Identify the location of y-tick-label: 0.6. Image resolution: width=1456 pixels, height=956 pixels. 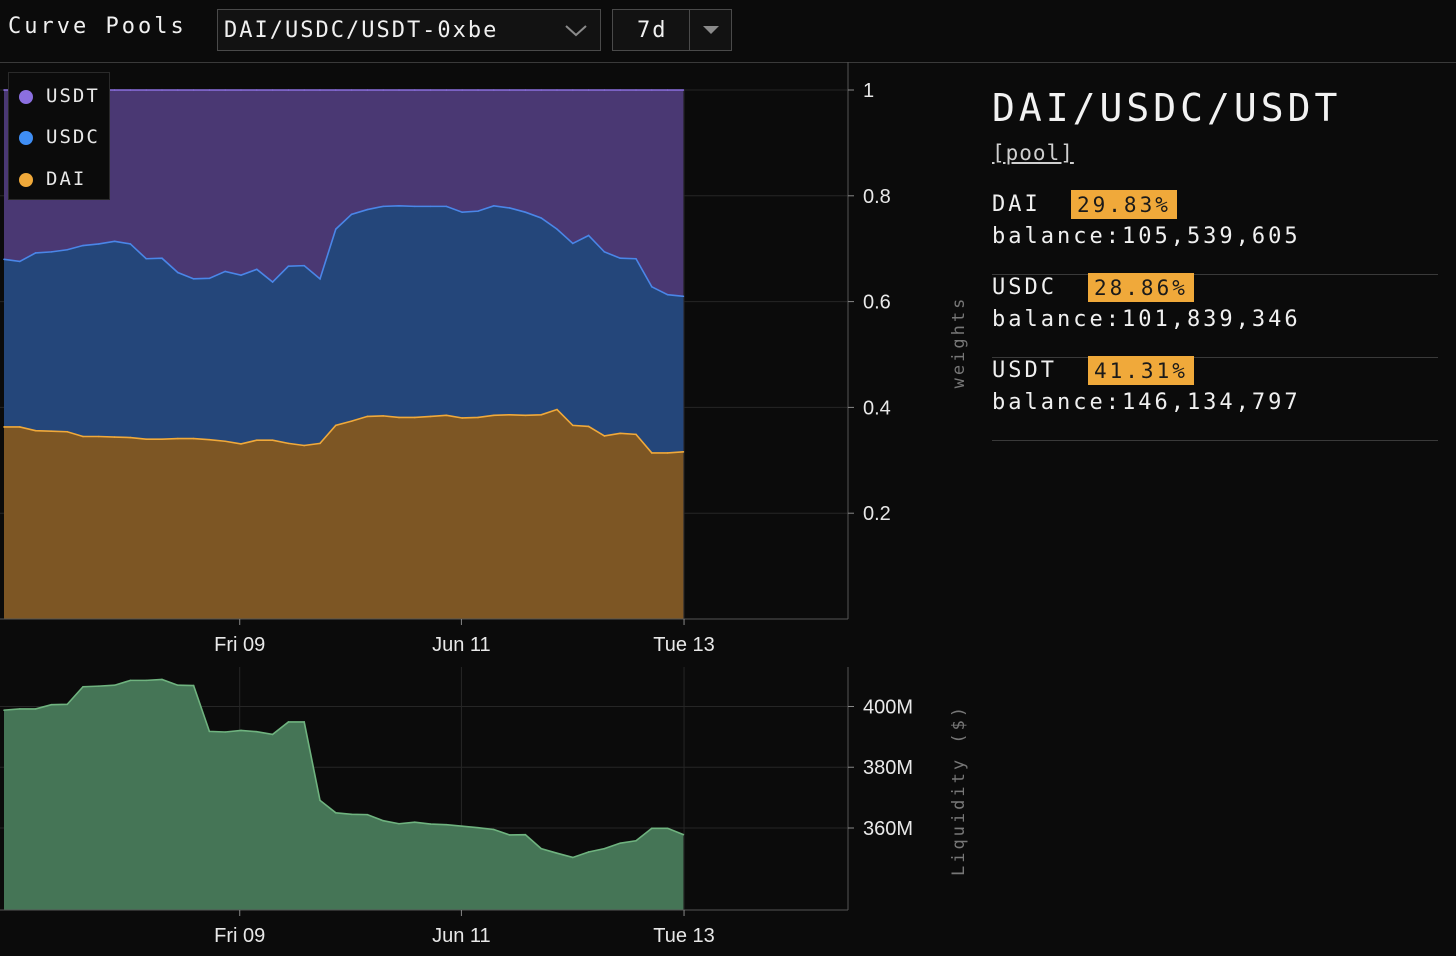
(877, 303).